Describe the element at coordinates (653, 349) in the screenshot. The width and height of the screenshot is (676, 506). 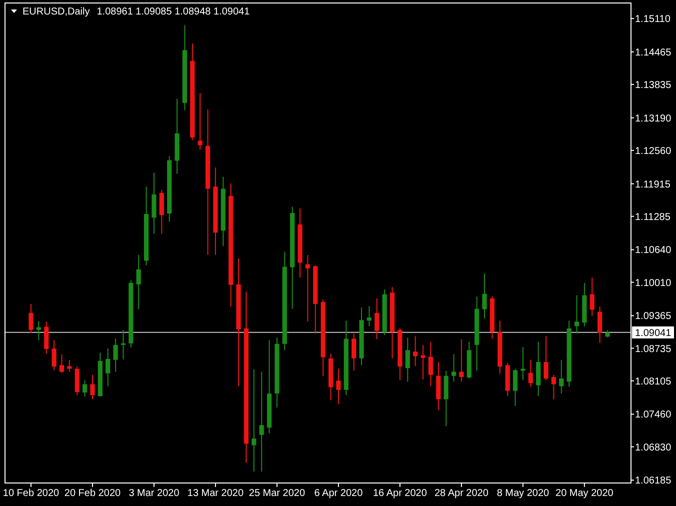
I see `y-tick-label: 1.08735` at that location.